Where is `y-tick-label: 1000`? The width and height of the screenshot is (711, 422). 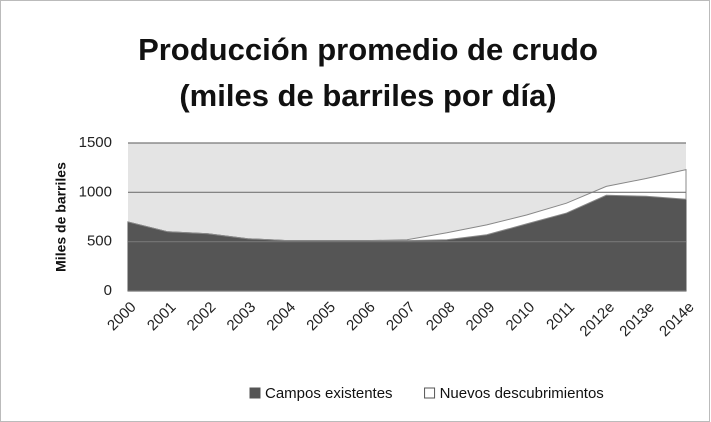
y-tick-label: 1000 is located at coordinates (95, 191).